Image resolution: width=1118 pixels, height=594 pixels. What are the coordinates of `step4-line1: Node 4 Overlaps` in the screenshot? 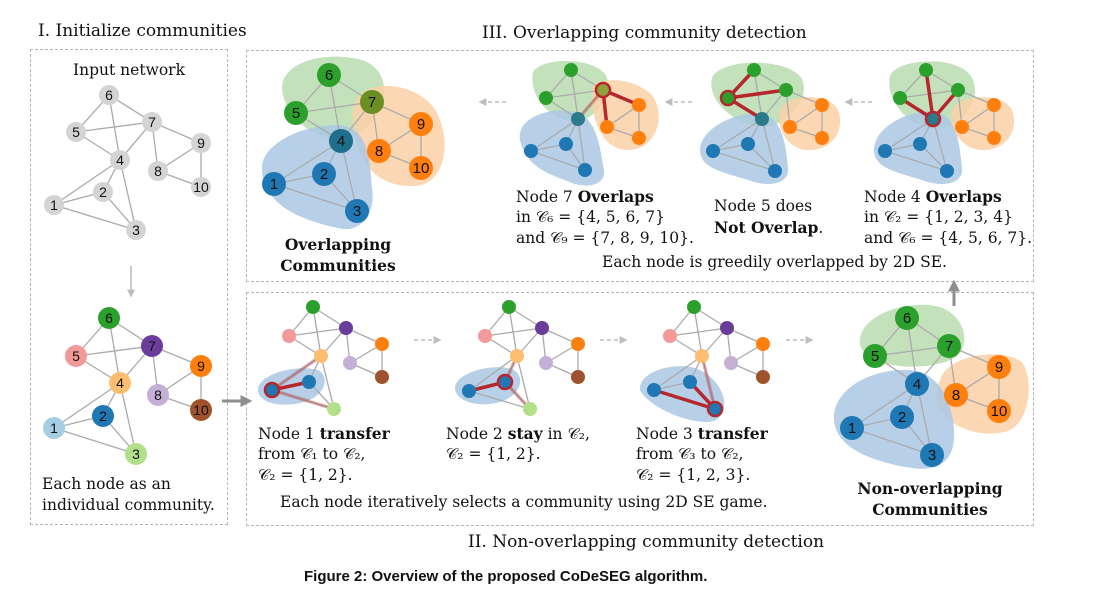 It's located at (933, 196).